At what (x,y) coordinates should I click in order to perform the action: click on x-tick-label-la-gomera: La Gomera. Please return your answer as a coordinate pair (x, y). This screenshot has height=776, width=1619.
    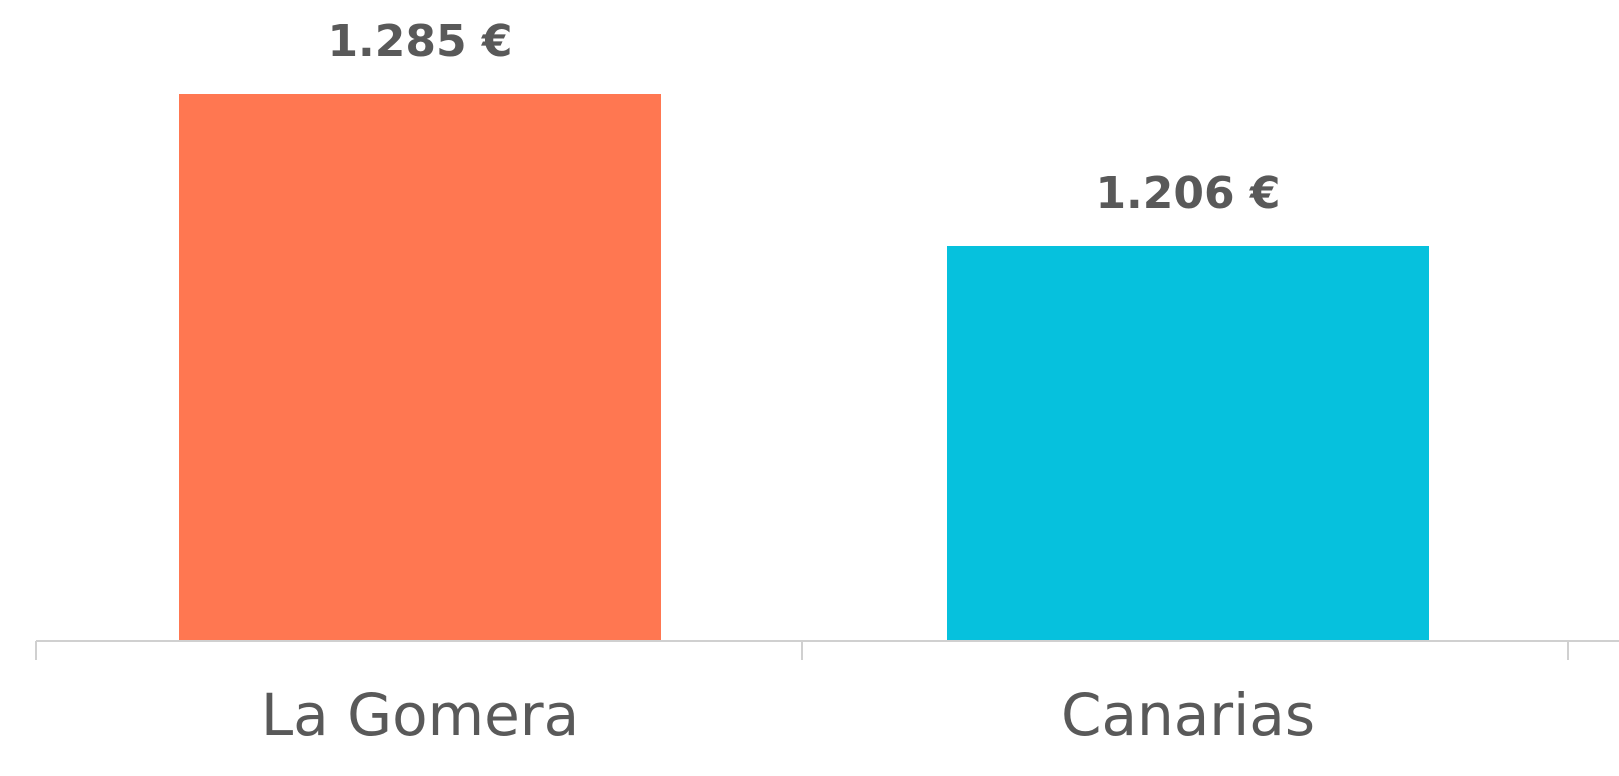
    Looking at the image, I should click on (420, 715).